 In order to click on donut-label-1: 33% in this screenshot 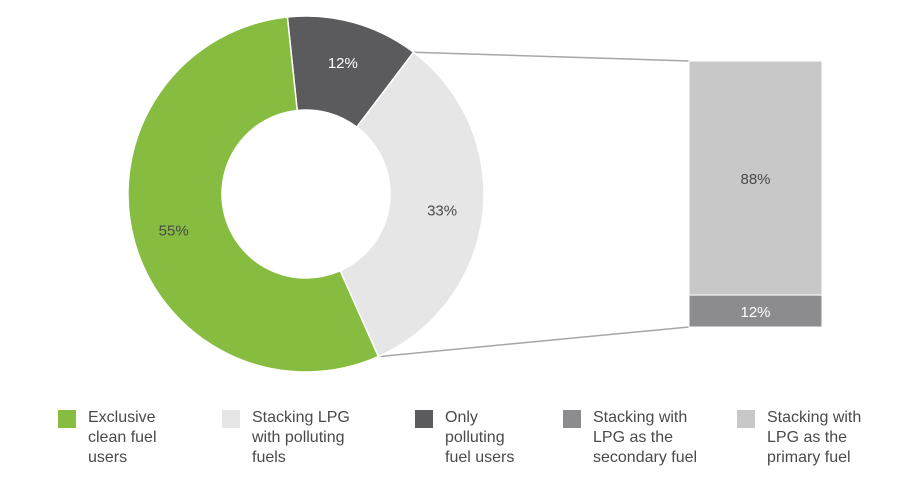, I will do `click(442, 211)`.